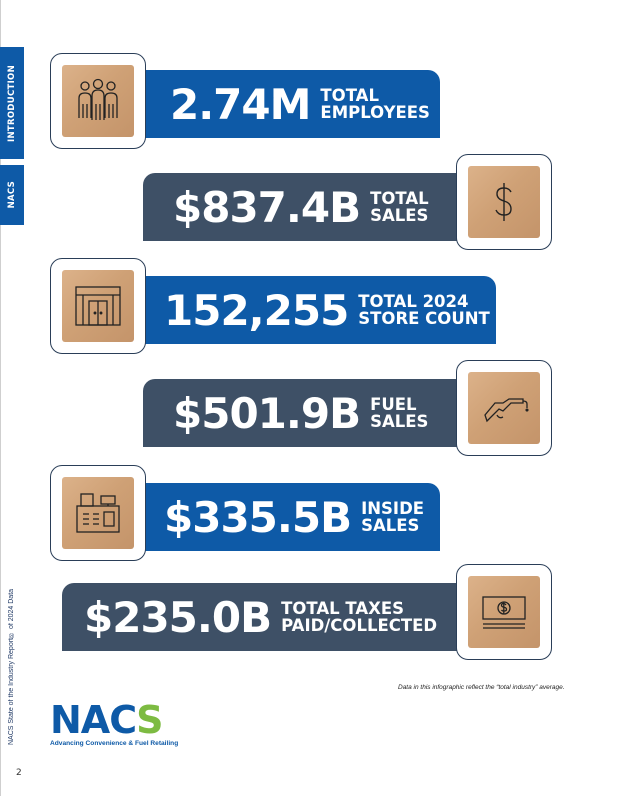 The width and height of the screenshot is (618, 796). I want to click on cash-register-icon-box, so click(98, 513).